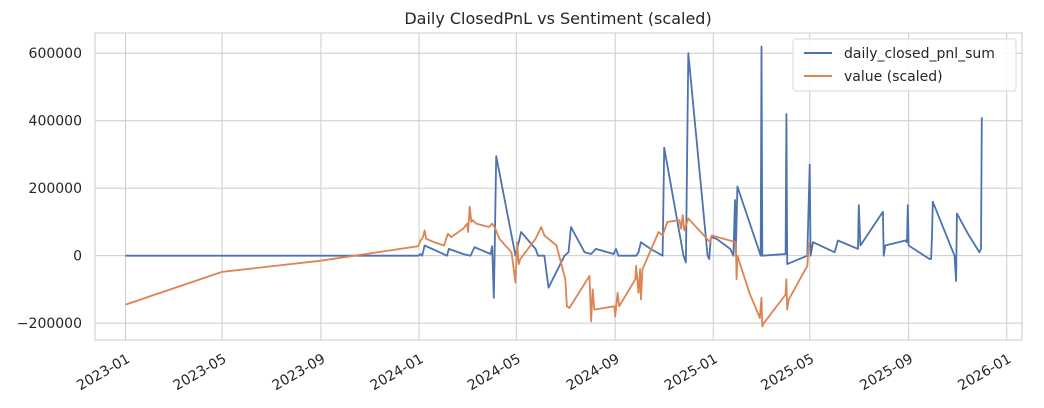 The image size is (1044, 408). Describe the element at coordinates (691, 372) in the screenshot. I see `x-tick-label: 2025-01` at that location.